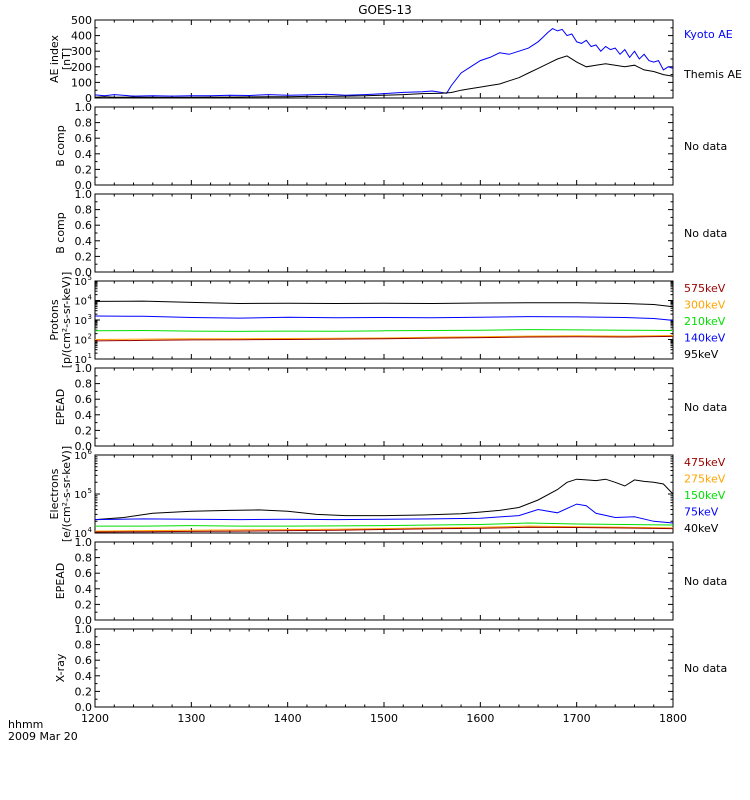  Describe the element at coordinates (705, 407) in the screenshot. I see `epead1-no-data-label: No data` at that location.